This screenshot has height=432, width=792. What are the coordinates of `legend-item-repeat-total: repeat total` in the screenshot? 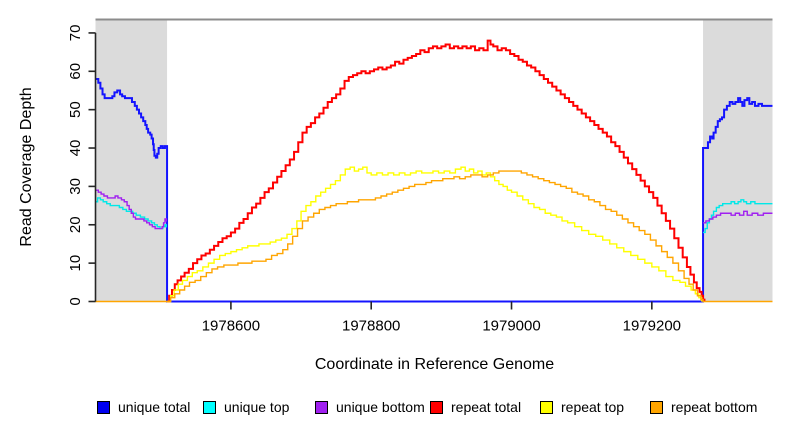 It's located at (475, 407).